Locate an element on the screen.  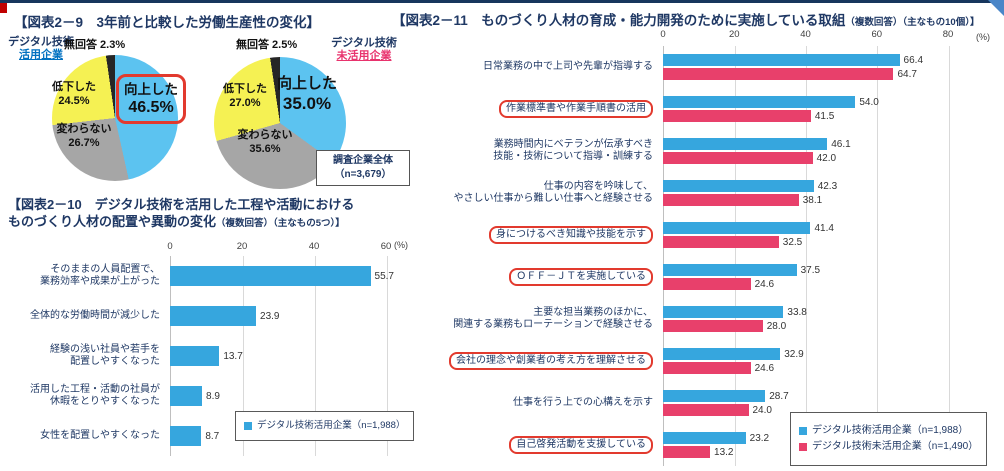
pie1-group-line2: 活用企業 is located at coordinates (41, 55).